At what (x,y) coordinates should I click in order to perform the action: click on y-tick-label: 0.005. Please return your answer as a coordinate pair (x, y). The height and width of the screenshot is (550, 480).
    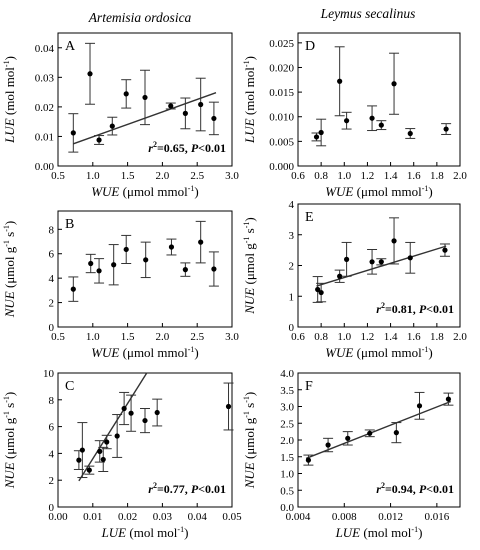
    Looking at the image, I should click on (281, 142).